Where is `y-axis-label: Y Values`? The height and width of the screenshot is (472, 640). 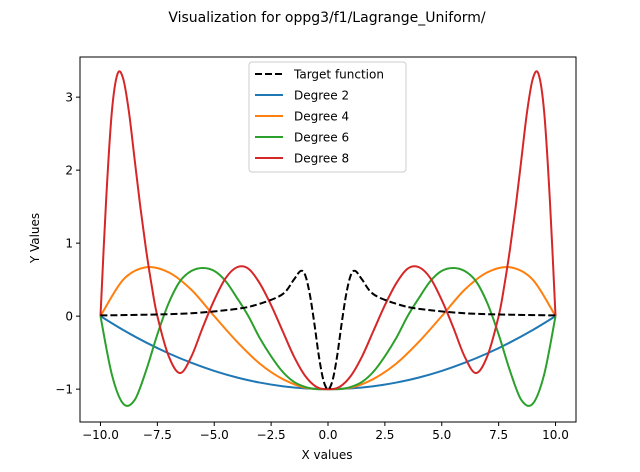 y-axis-label: Y Values is located at coordinates (35, 238).